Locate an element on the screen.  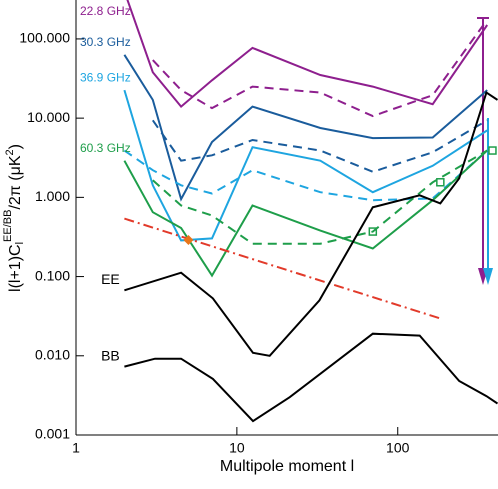
x-axis-label: Multipole moment l is located at coordinates (287, 466).